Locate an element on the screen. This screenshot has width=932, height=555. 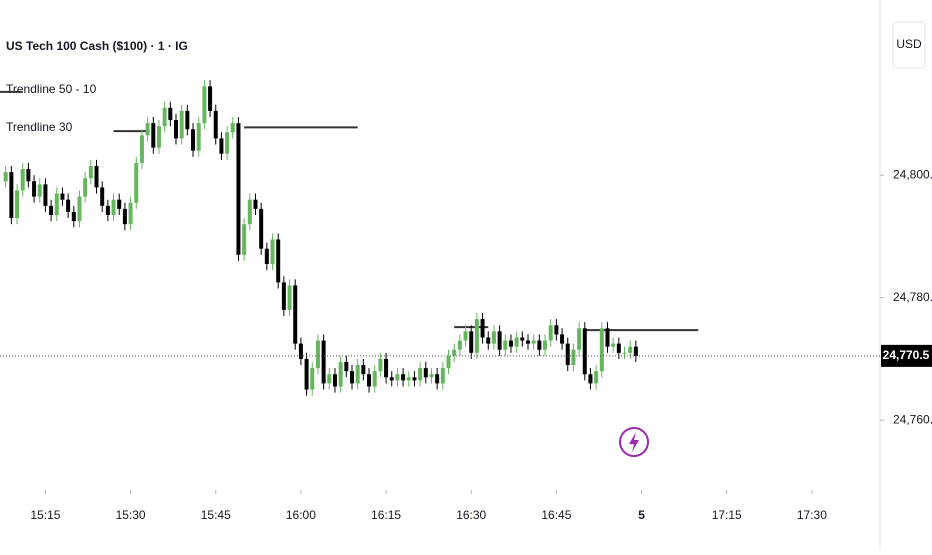
currency-box is located at coordinates (909, 45).